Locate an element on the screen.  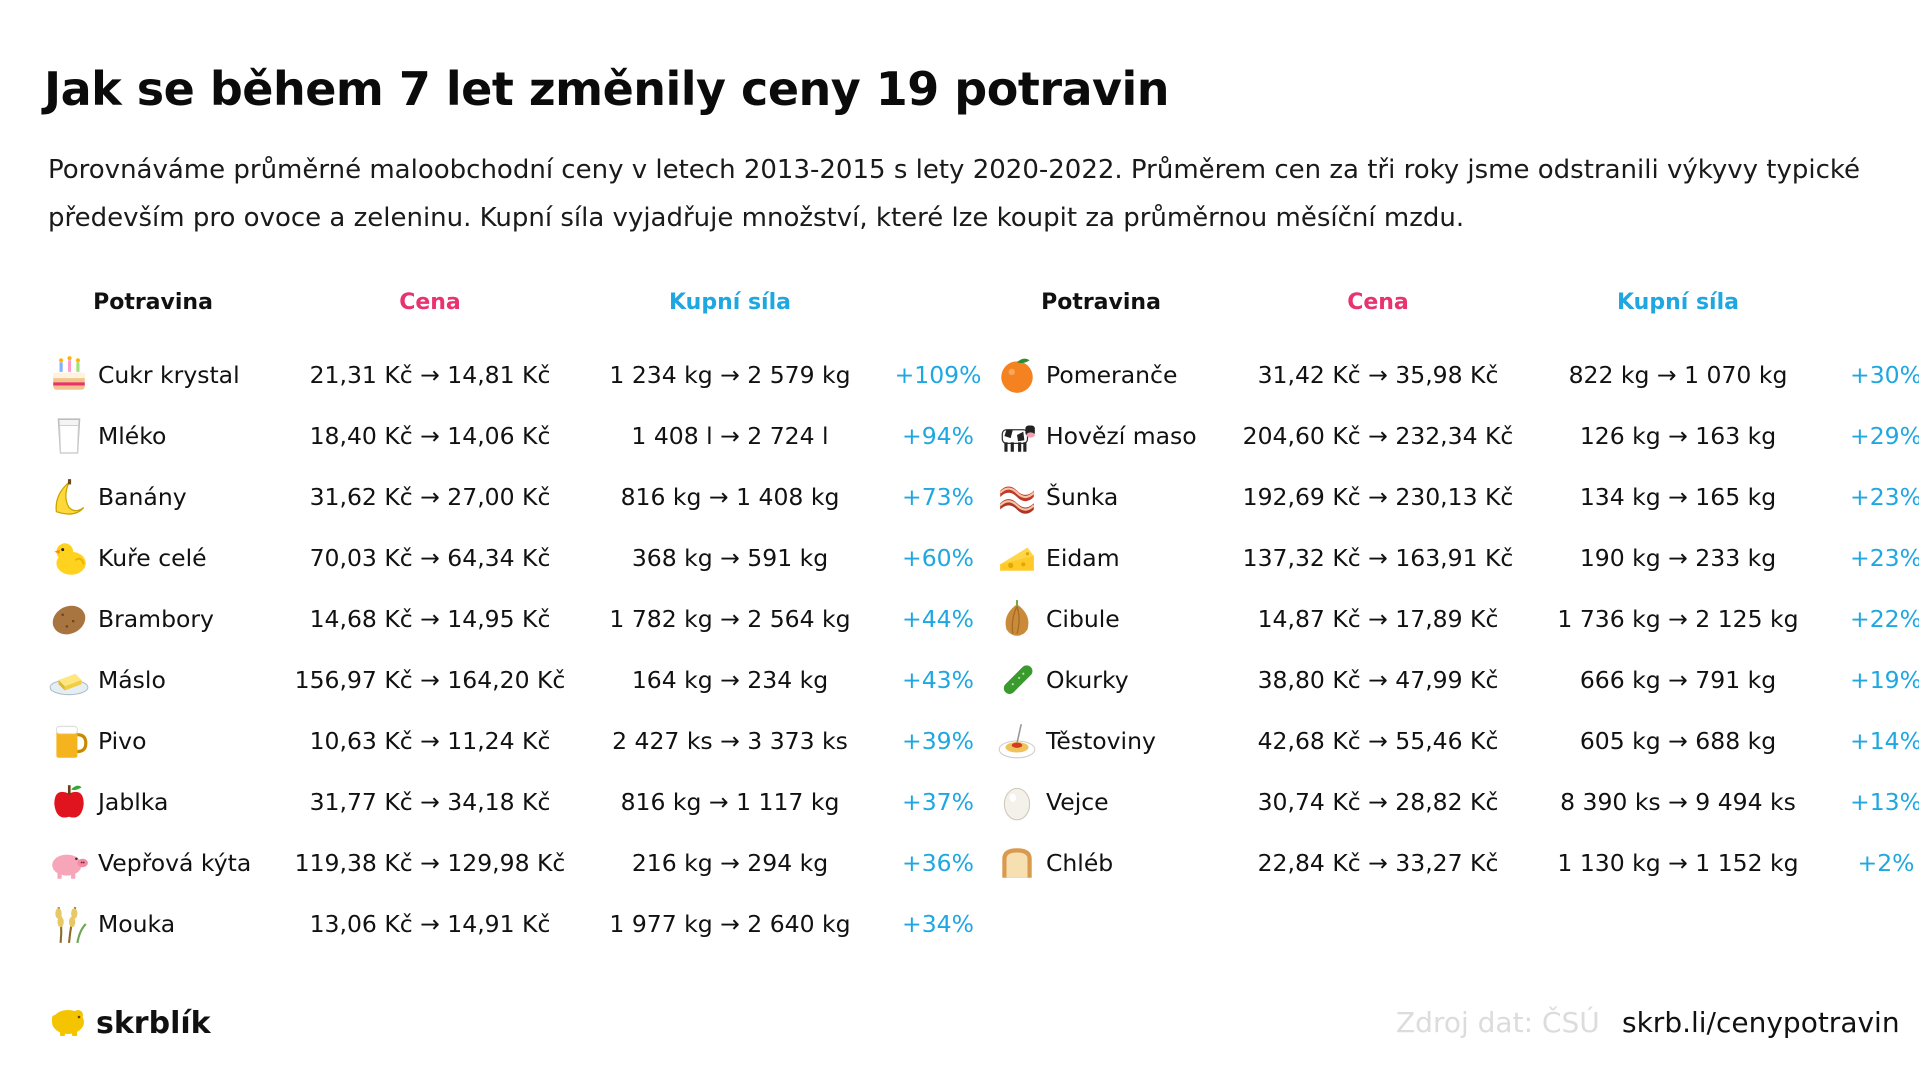
price-cell: 31,62 Kč → 27,00 Kč is located at coordinates (430, 496).